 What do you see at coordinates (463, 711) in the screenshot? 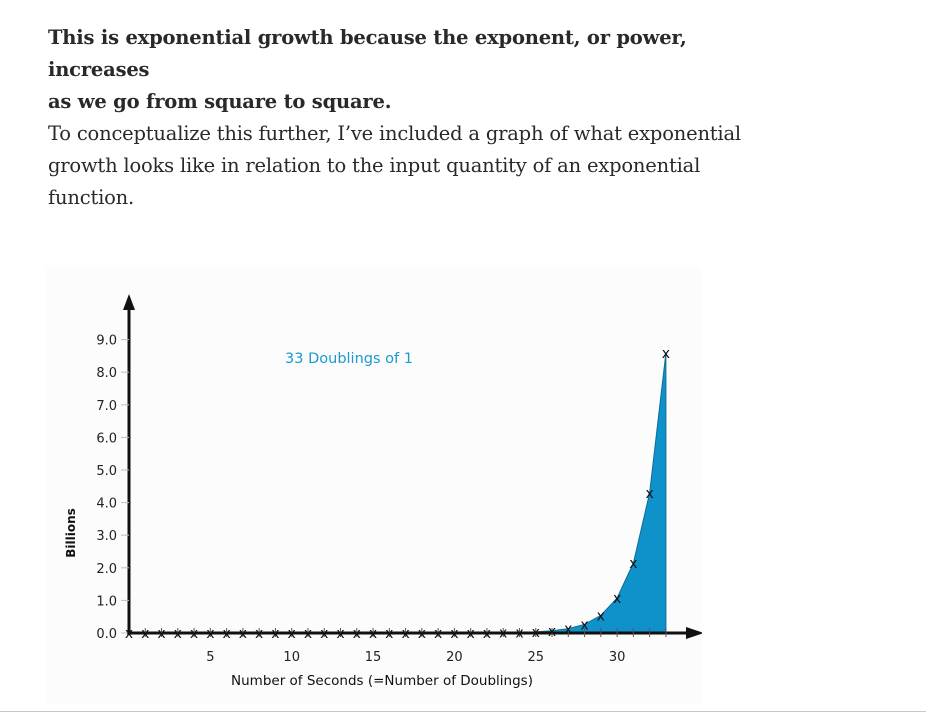
I see `page-bottom-divider` at bounding box center [463, 711].